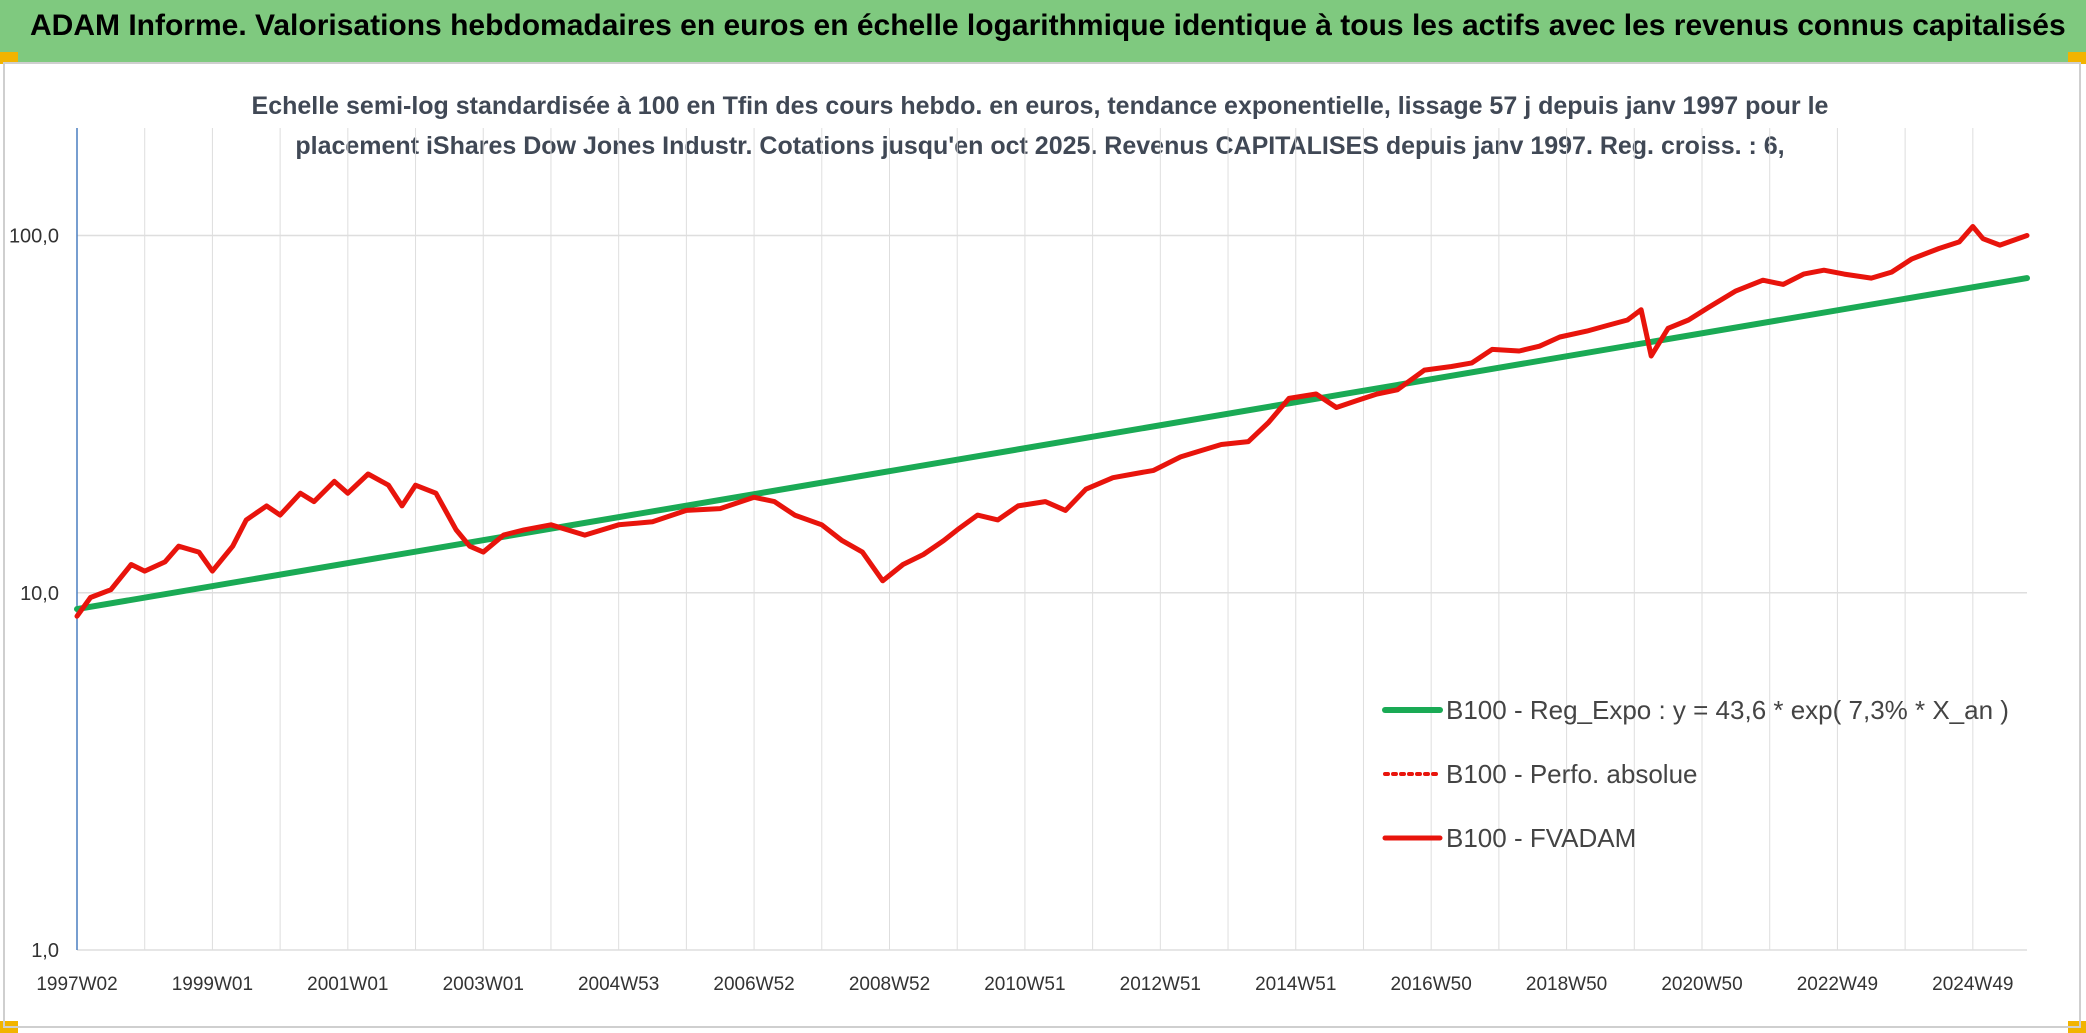  What do you see at coordinates (1160, 984) in the screenshot?
I see `x-tick-label: 2012W51` at bounding box center [1160, 984].